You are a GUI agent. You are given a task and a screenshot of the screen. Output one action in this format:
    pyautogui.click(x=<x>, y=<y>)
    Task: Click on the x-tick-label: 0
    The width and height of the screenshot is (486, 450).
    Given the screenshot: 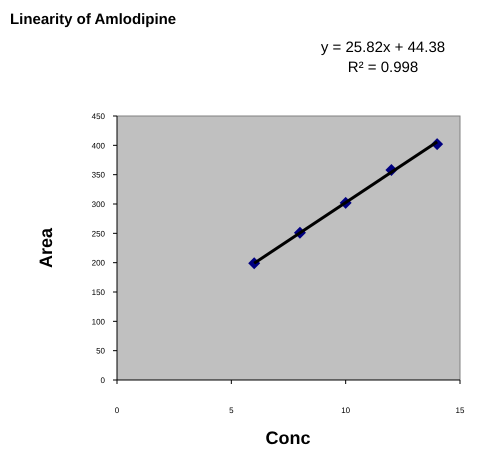 What is the action you would take?
    pyautogui.click(x=117, y=410)
    